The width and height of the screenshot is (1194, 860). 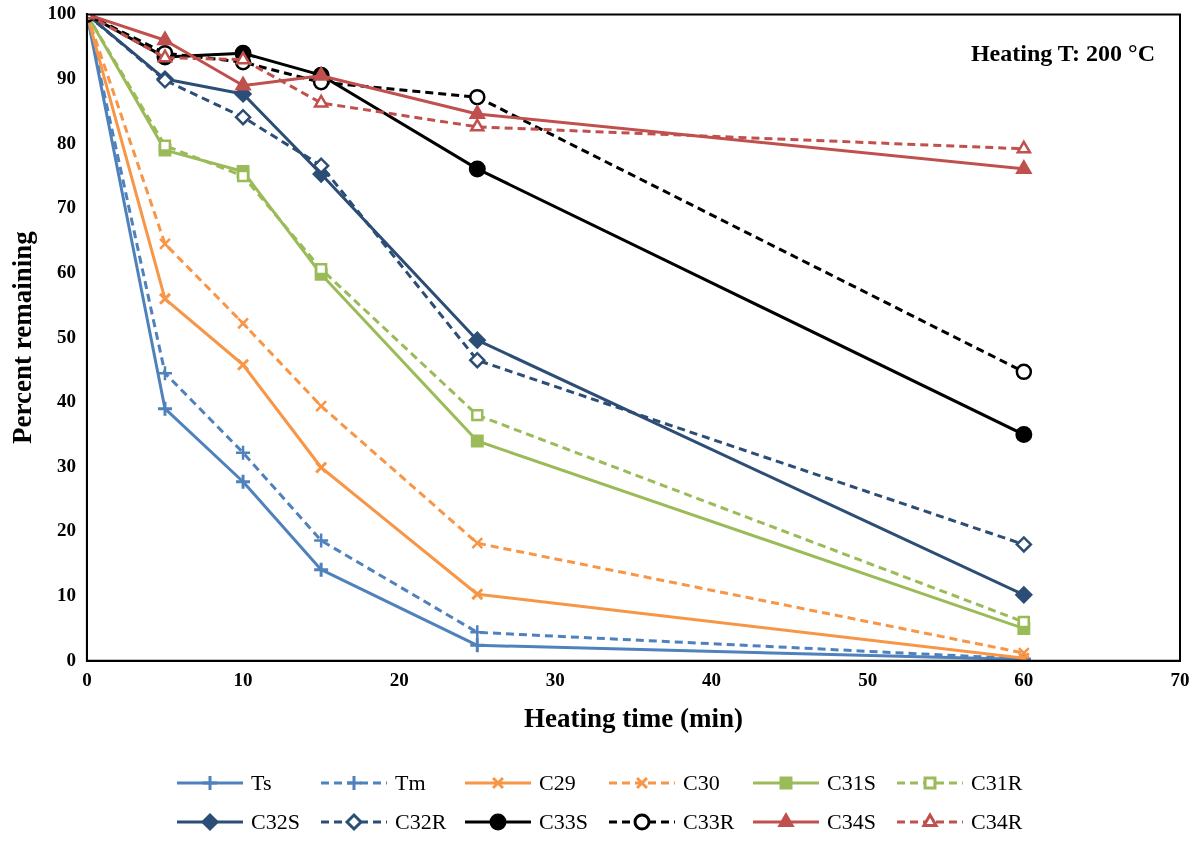 I want to click on y-tick-label: 80, so click(x=66, y=142).